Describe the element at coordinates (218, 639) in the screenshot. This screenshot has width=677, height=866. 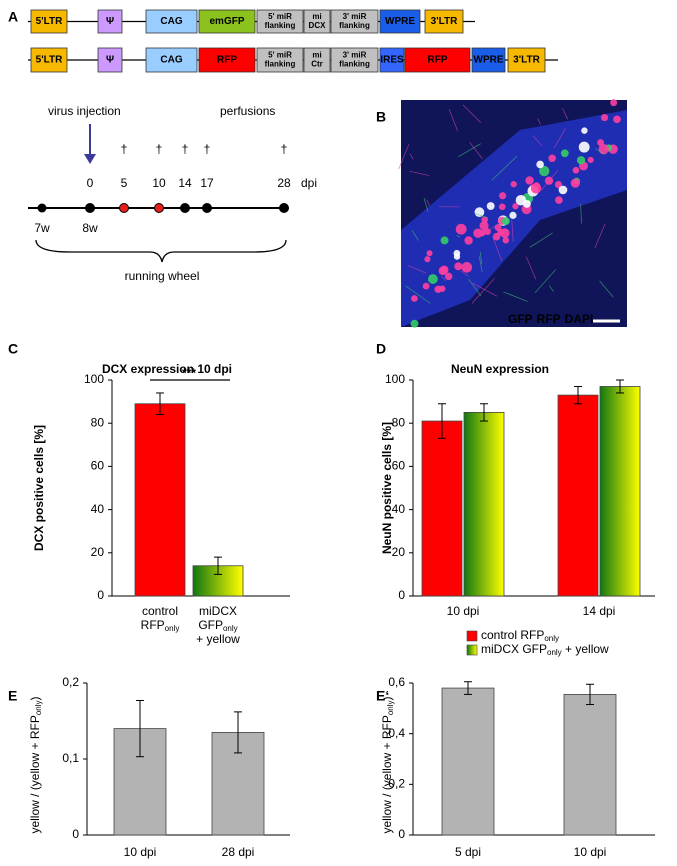
I see `x-tick-label: + yellow` at that location.